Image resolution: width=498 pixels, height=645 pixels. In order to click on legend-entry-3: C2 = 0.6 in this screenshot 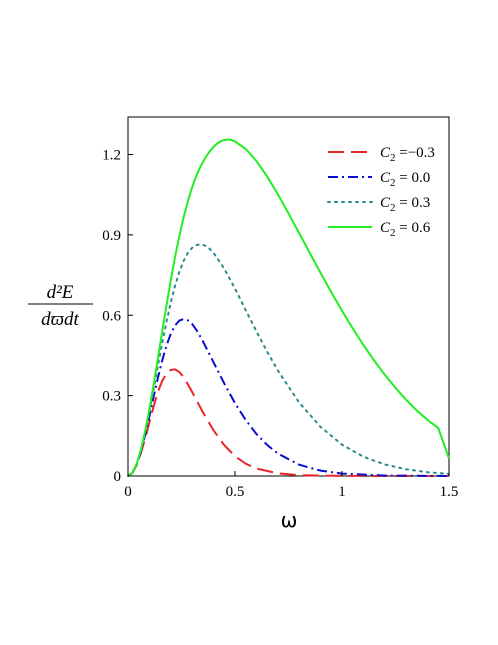, I will do `click(405, 229)`.